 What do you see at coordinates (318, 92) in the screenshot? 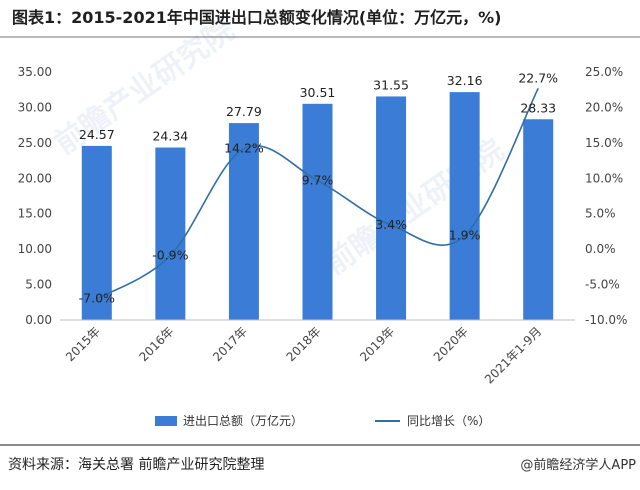
I see `bar-value-label: 30.51` at bounding box center [318, 92].